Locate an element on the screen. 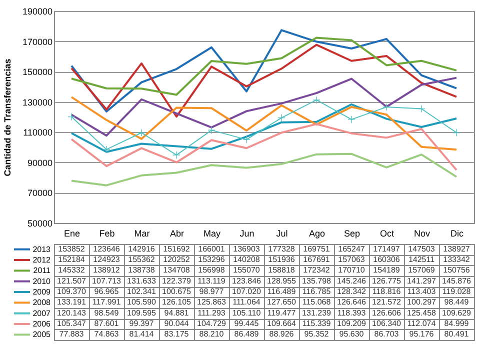 The width and height of the screenshot is (490, 346). data-label: 106.340 is located at coordinates (387, 323).